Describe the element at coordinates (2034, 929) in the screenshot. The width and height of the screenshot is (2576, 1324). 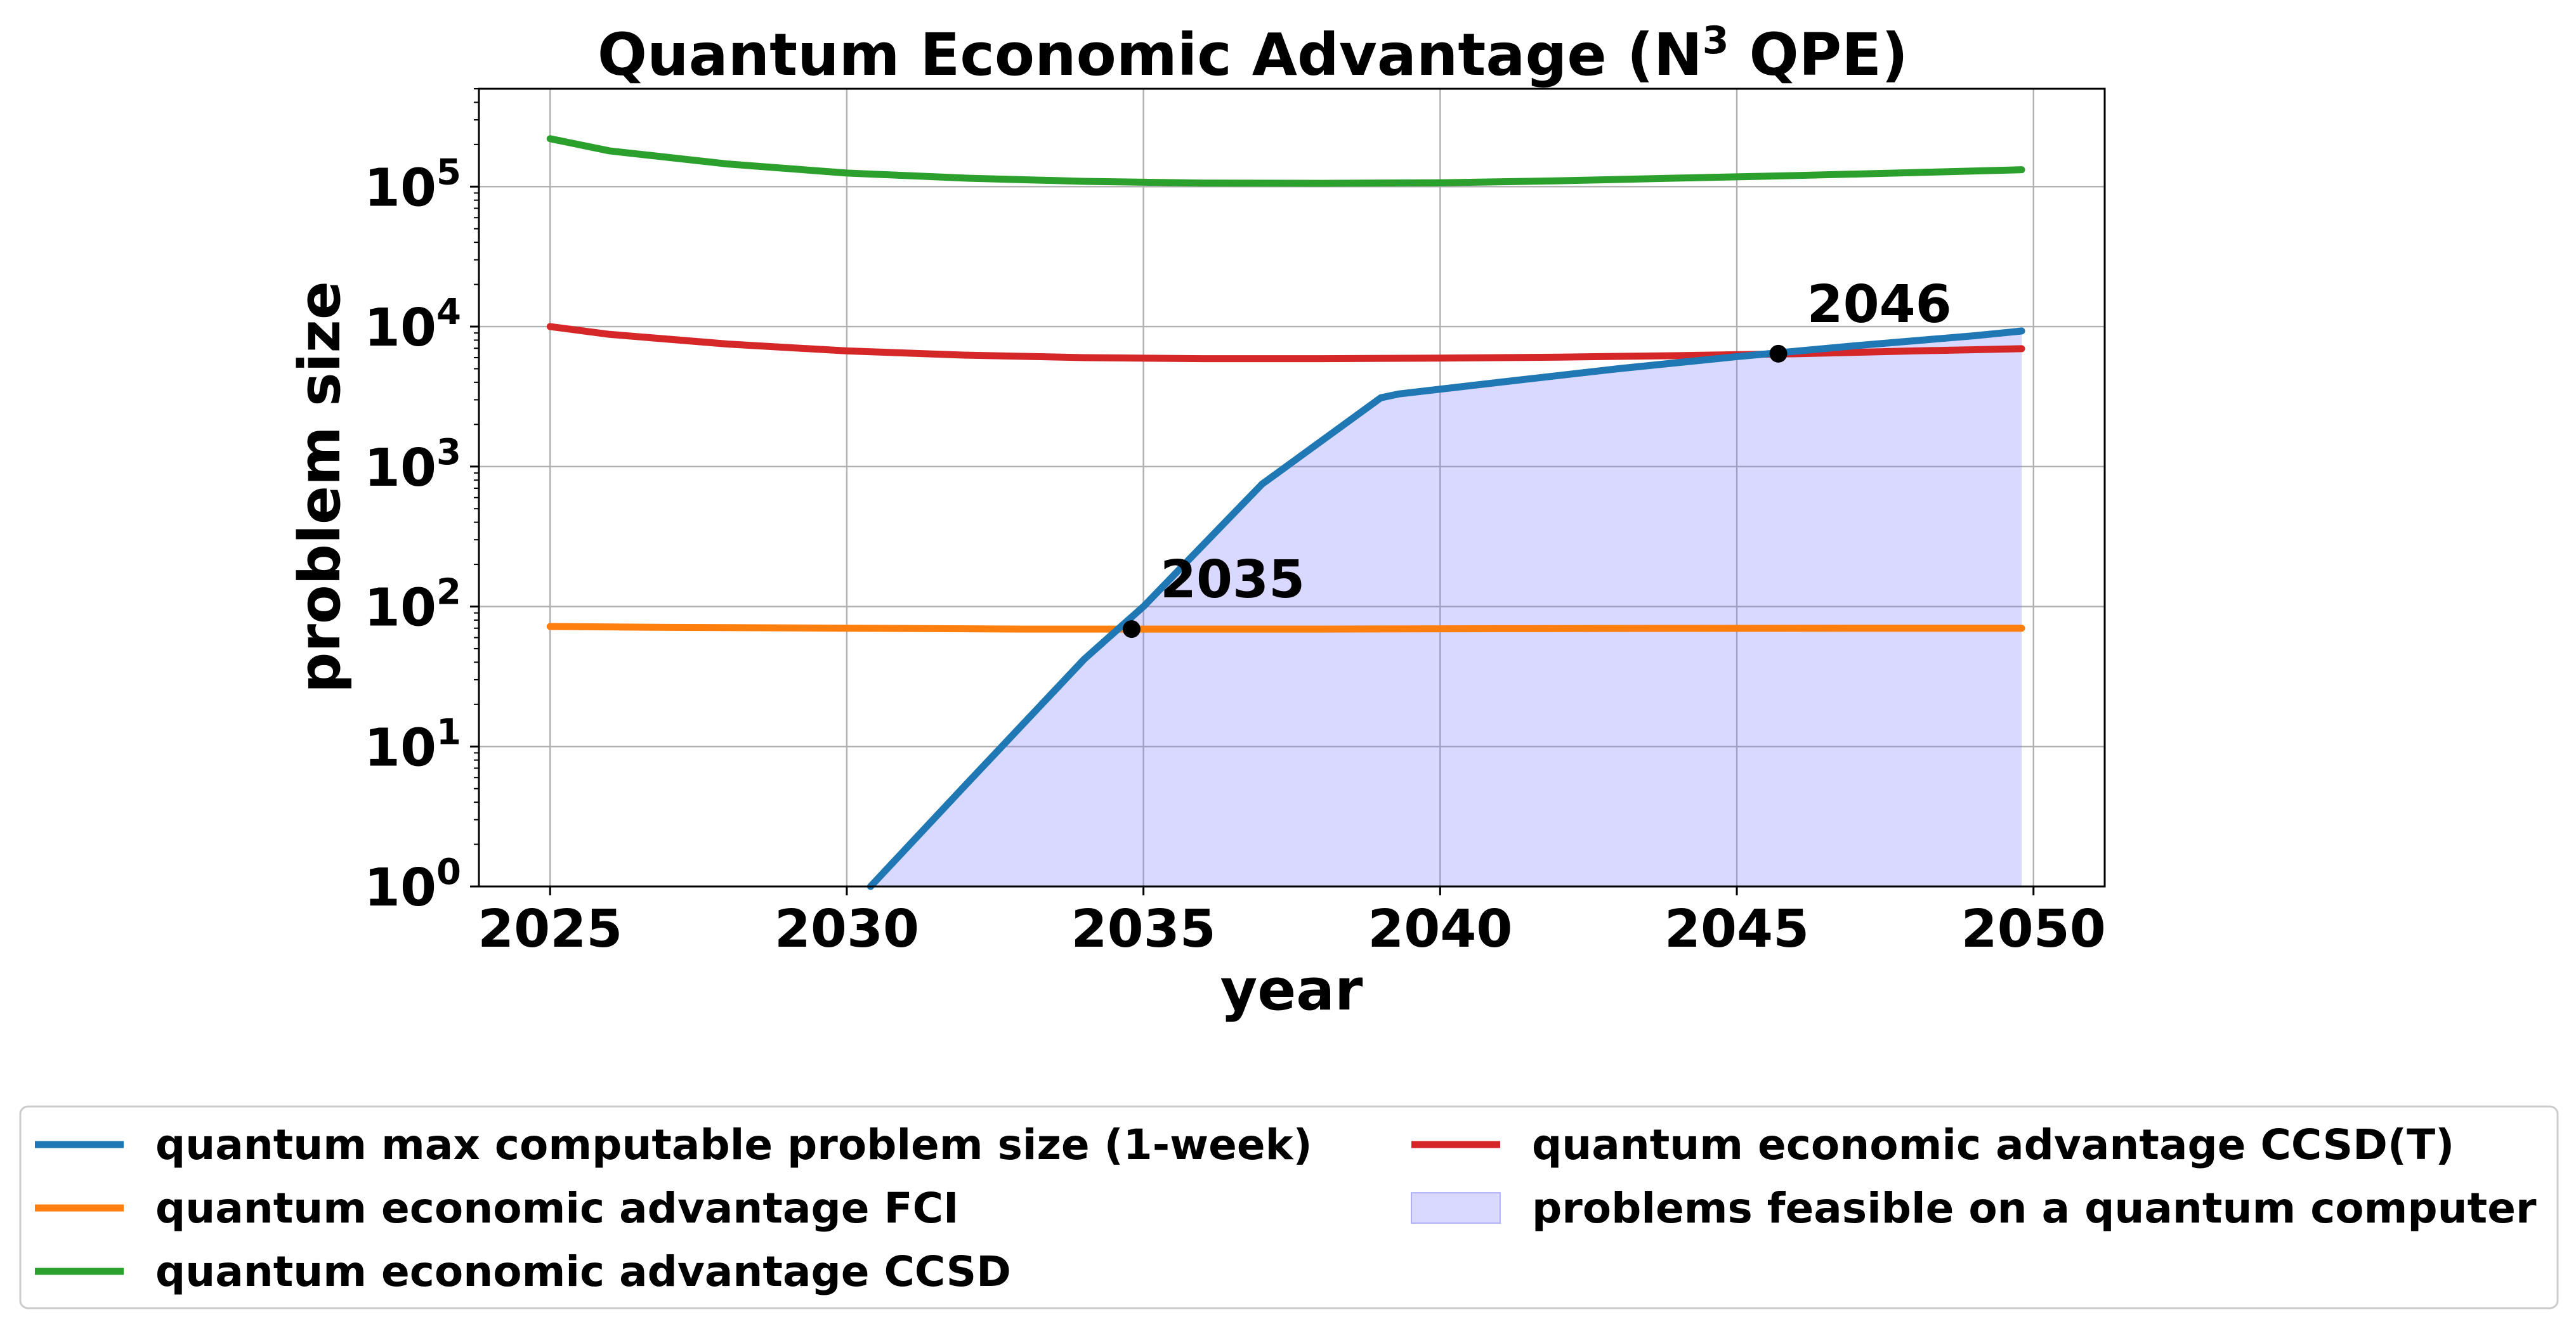
I see `x-tick-label: 2050` at that location.